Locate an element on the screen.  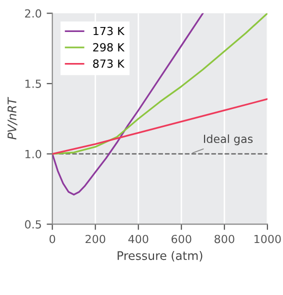
x-tick-label: 1000 is located at coordinates (267, 239).